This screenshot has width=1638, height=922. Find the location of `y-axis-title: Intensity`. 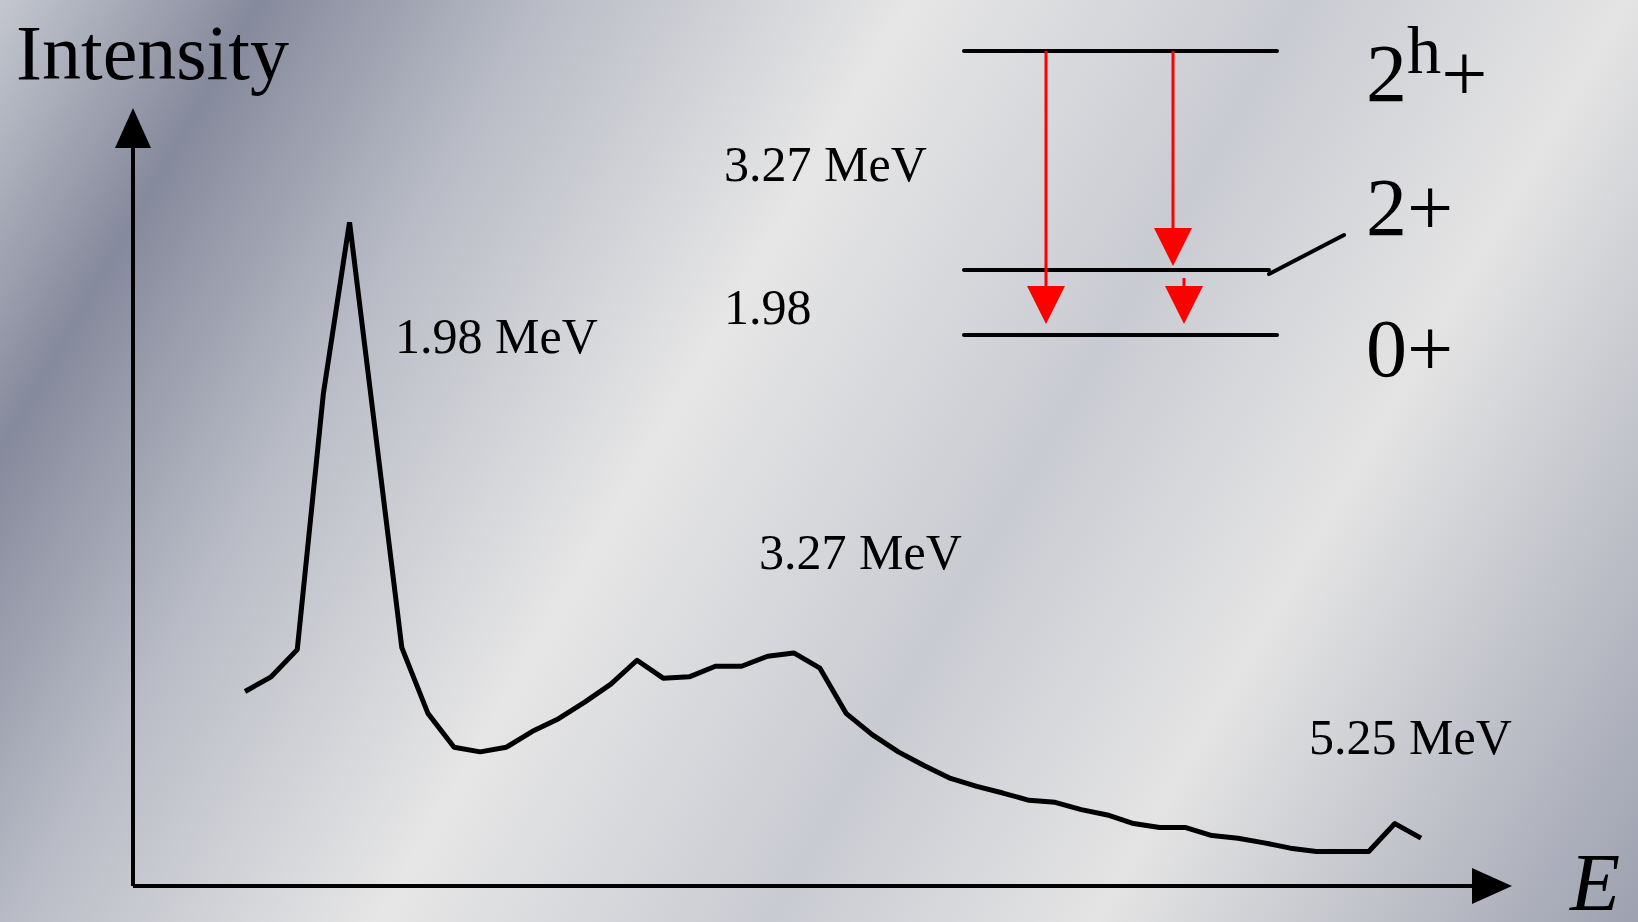

y-axis-title: Intensity is located at coordinates (152, 52).